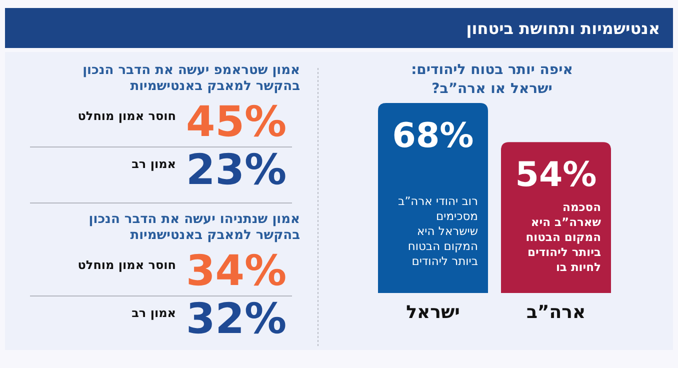  Describe the element at coordinates (433, 136) in the screenshot. I see `data-label: 68%` at that location.